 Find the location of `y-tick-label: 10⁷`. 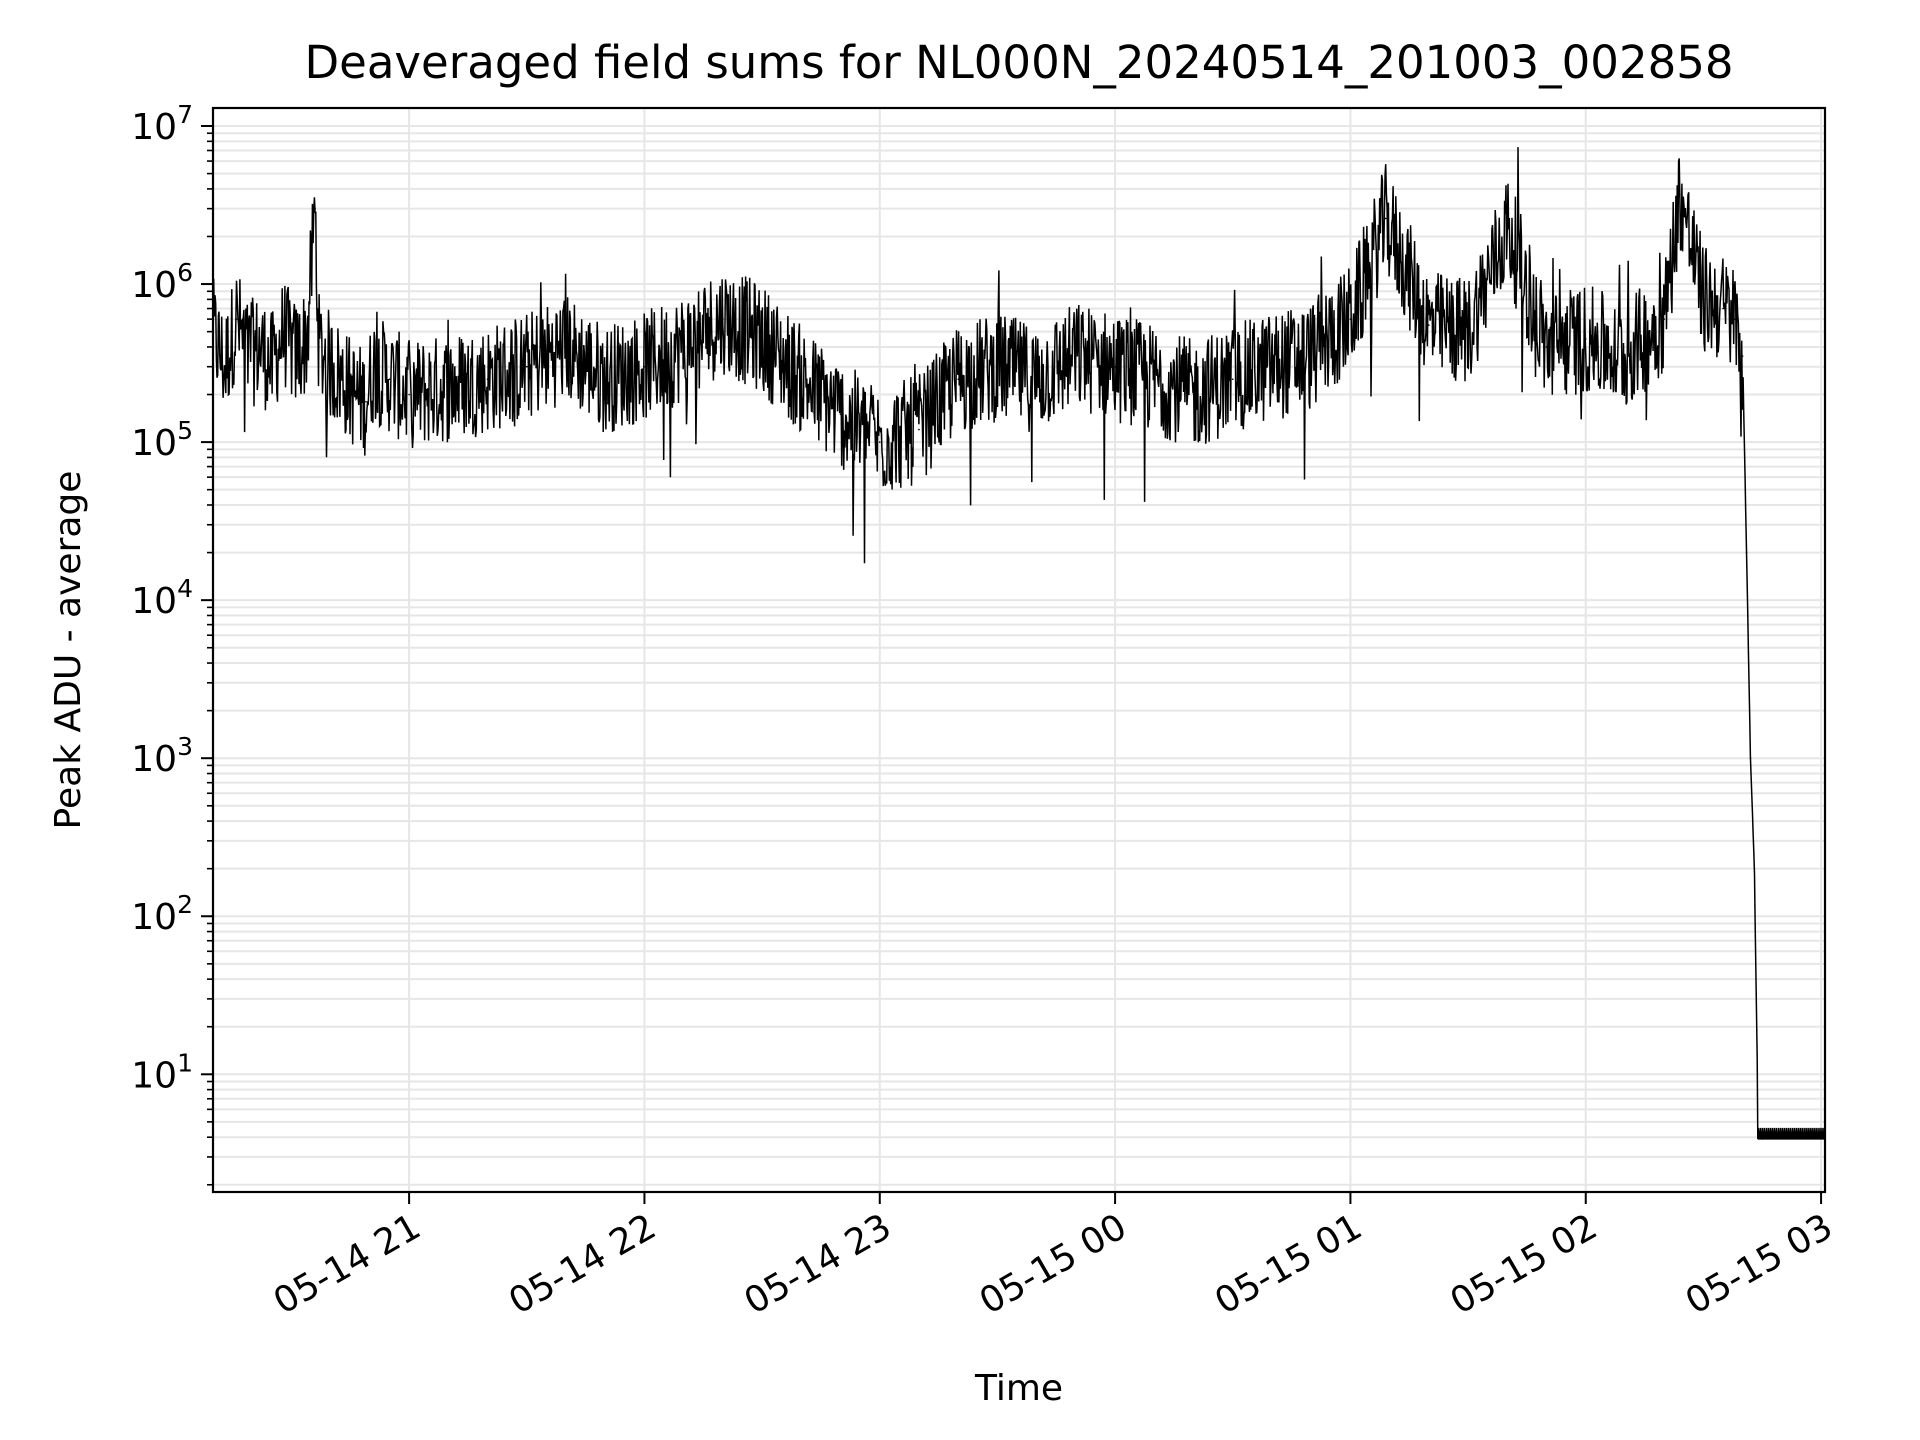

y-tick-label: 10⁷ is located at coordinates (162, 124).